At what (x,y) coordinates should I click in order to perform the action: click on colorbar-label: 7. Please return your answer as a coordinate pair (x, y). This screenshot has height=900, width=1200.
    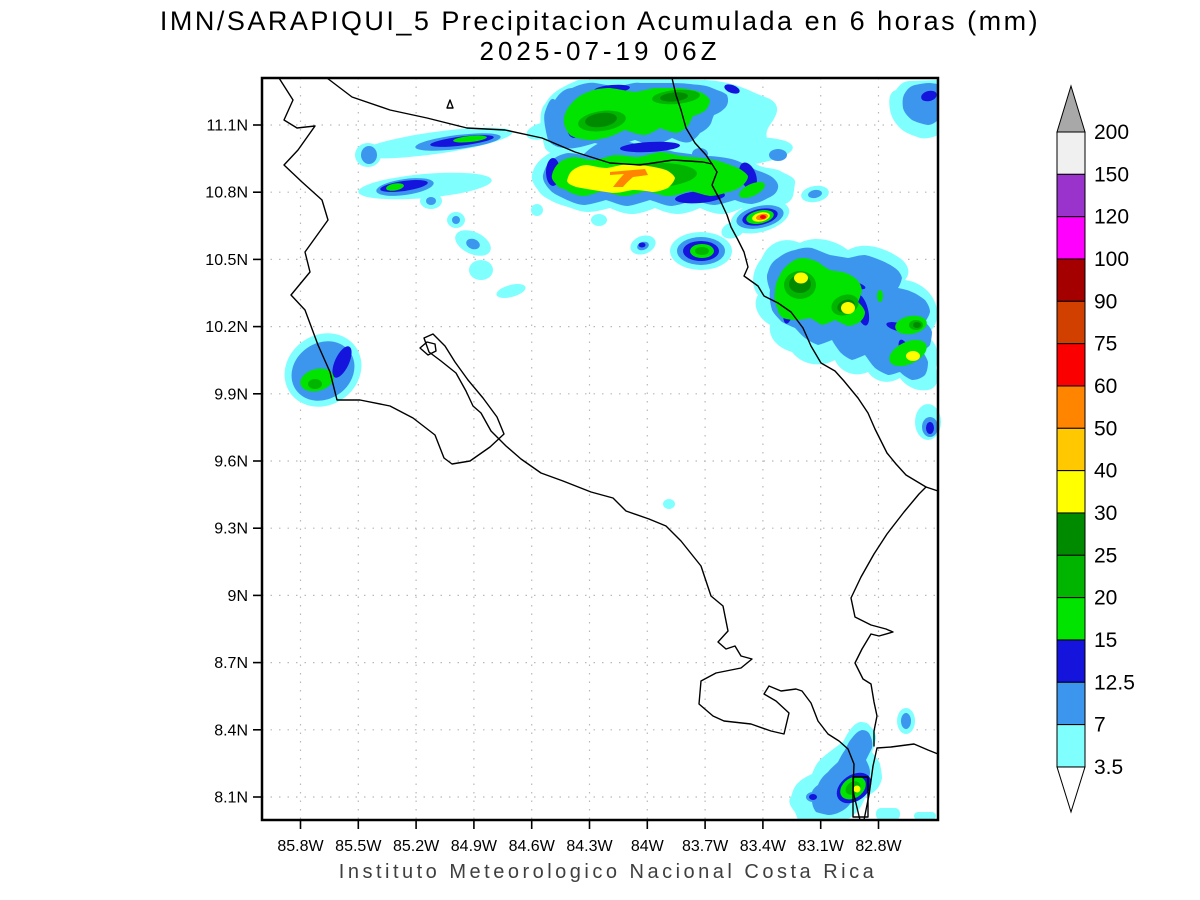
    Looking at the image, I should click on (1100, 725).